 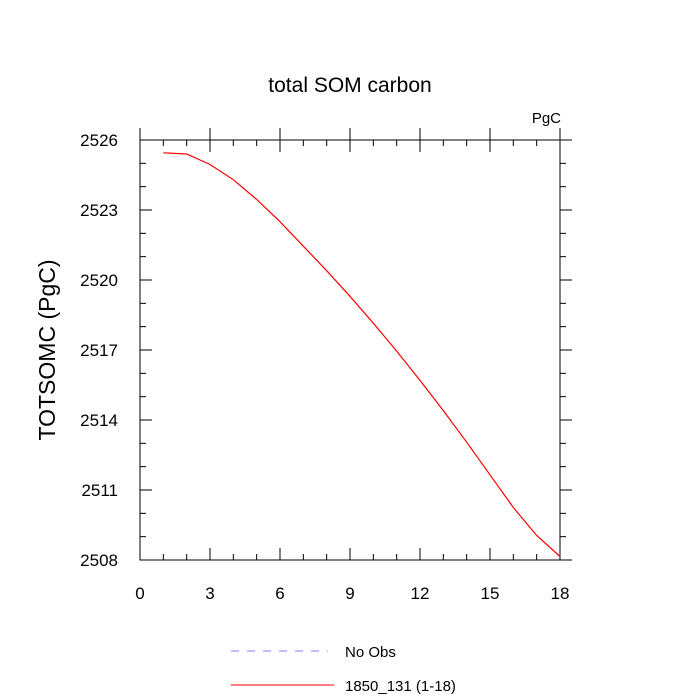 I want to click on legend-label: 1850_131 (1-18), so click(x=400, y=686).